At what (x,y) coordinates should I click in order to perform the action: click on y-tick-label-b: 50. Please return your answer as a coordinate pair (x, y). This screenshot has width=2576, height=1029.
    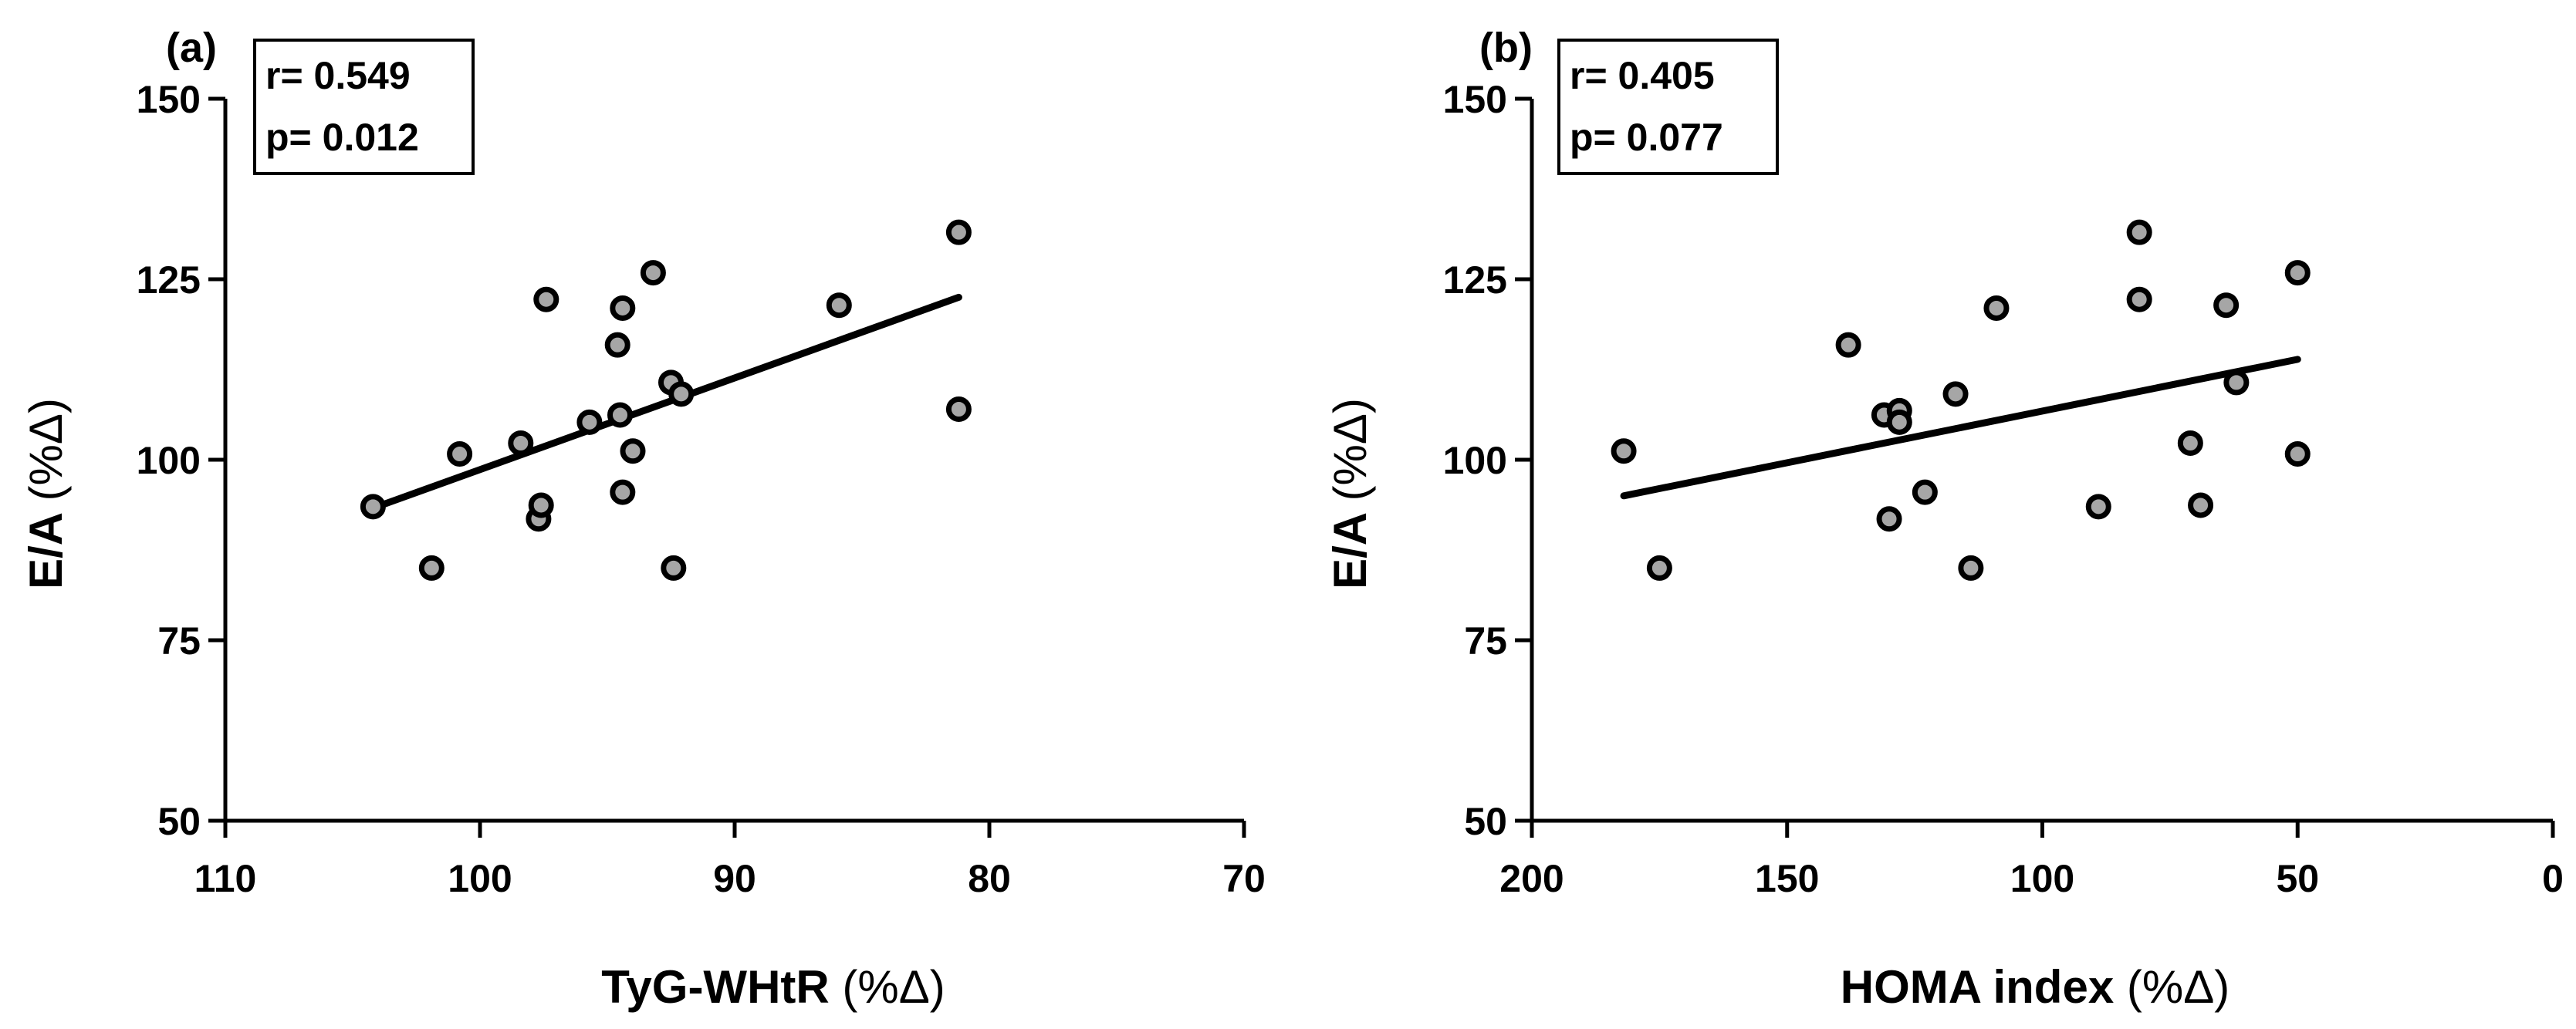
    Looking at the image, I should click on (1485, 821).